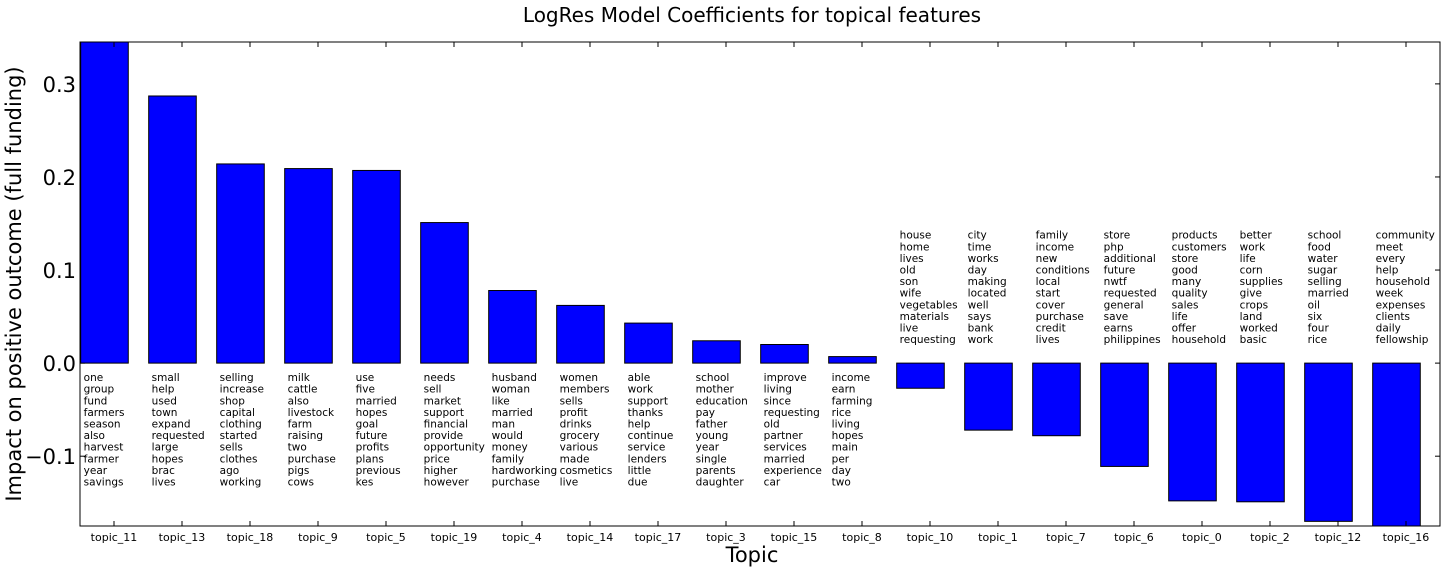 This screenshot has height=572, width=1444. What do you see at coordinates (1314, 305) in the screenshot?
I see `topic-word: oil` at bounding box center [1314, 305].